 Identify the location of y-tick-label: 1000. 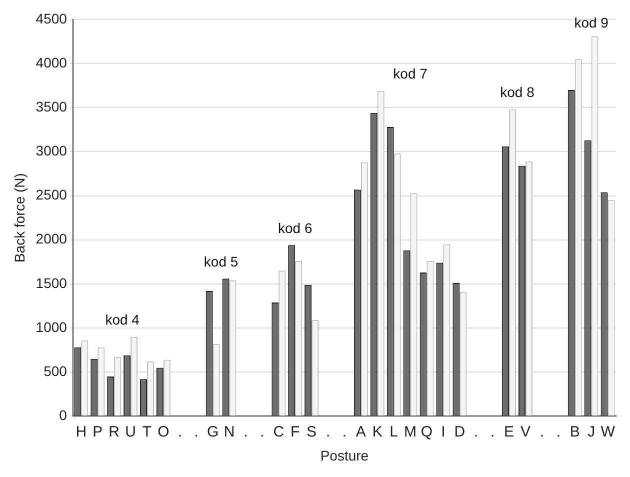
(52, 326).